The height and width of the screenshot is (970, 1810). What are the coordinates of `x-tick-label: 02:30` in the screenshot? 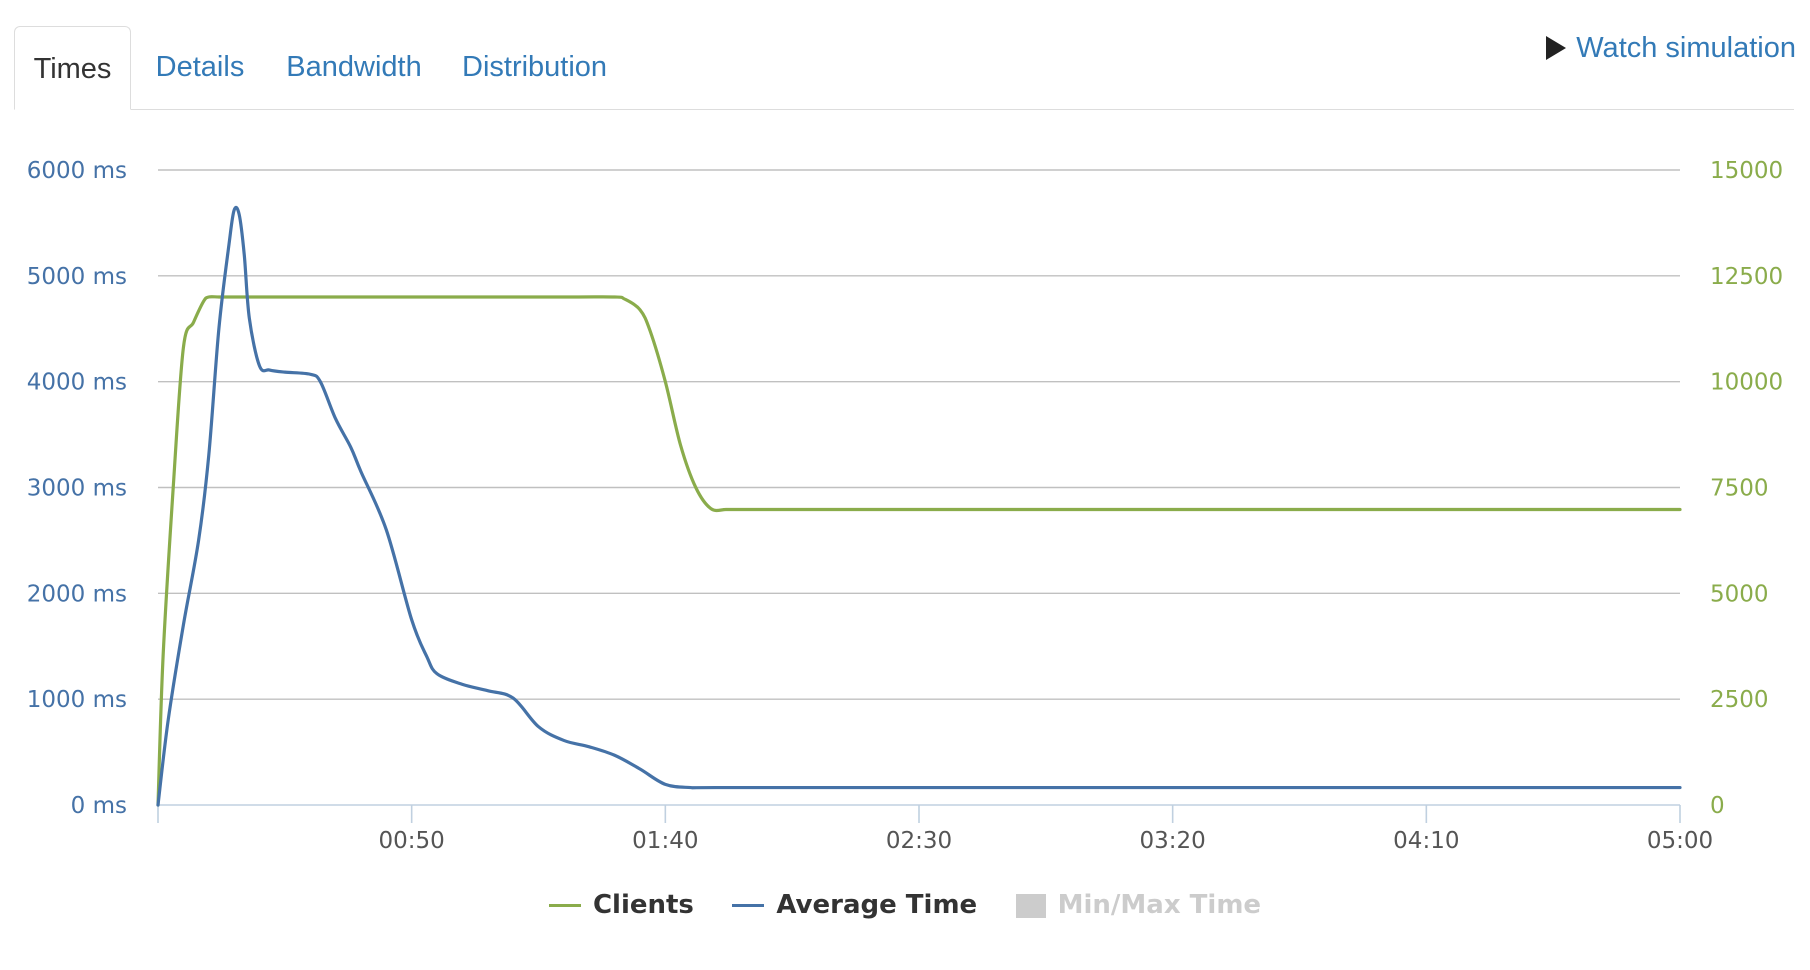 It's located at (919, 841).